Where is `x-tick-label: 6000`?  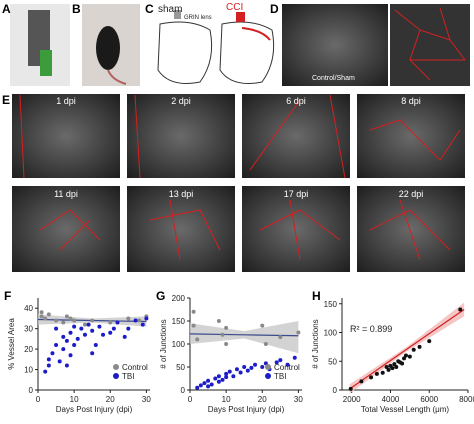 x-tick-label: 6000 is located at coordinates (429, 399).